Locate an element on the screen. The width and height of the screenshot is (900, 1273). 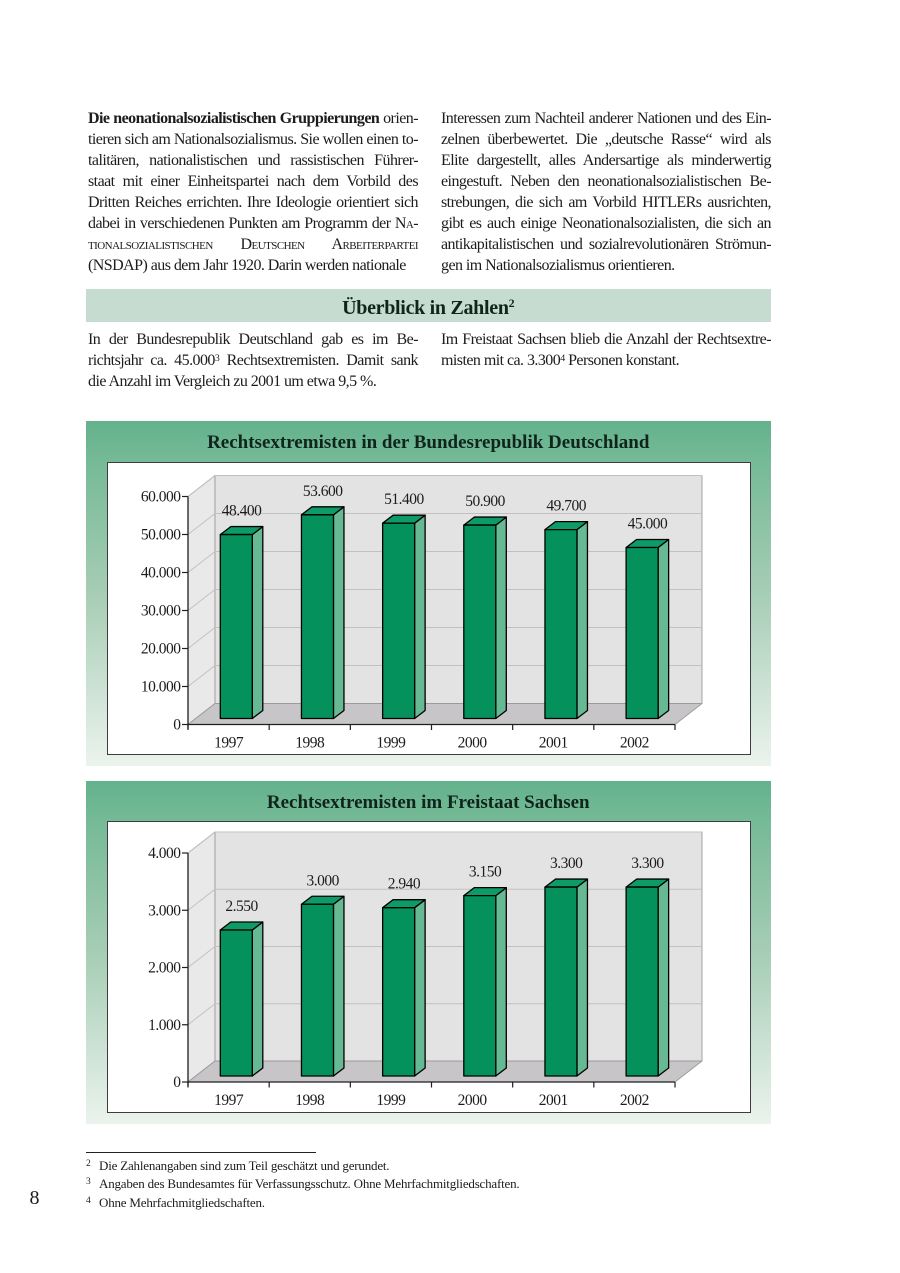
svg-text: 50.900 is located at coordinates (485, 501).